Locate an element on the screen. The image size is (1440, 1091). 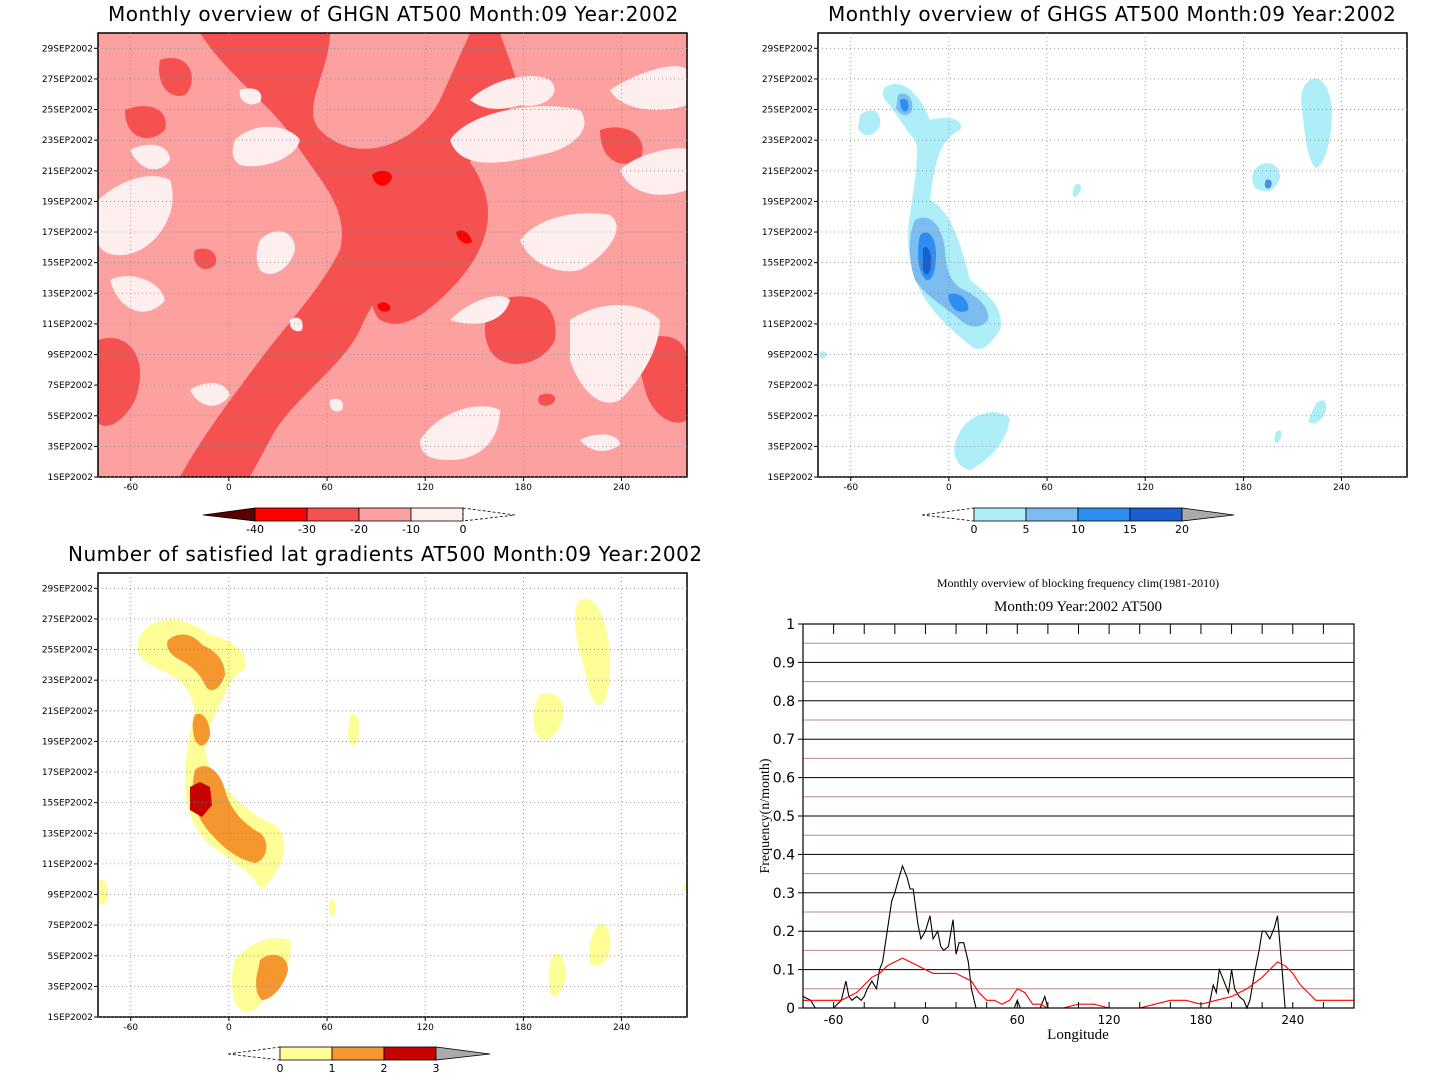
ghgn-cb-tick: 0 is located at coordinates (463, 529).